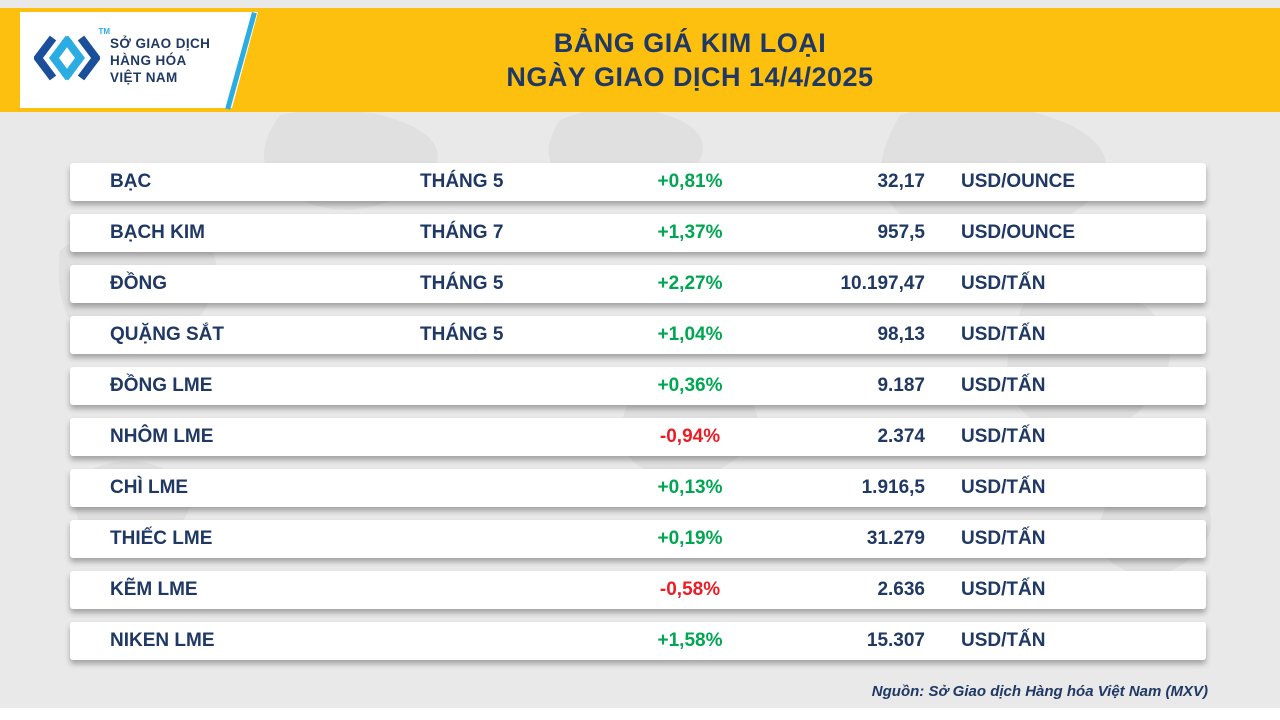 The width and height of the screenshot is (1280, 720). What do you see at coordinates (690, 232) in the screenshot?
I see `row-change: +1,37%` at bounding box center [690, 232].